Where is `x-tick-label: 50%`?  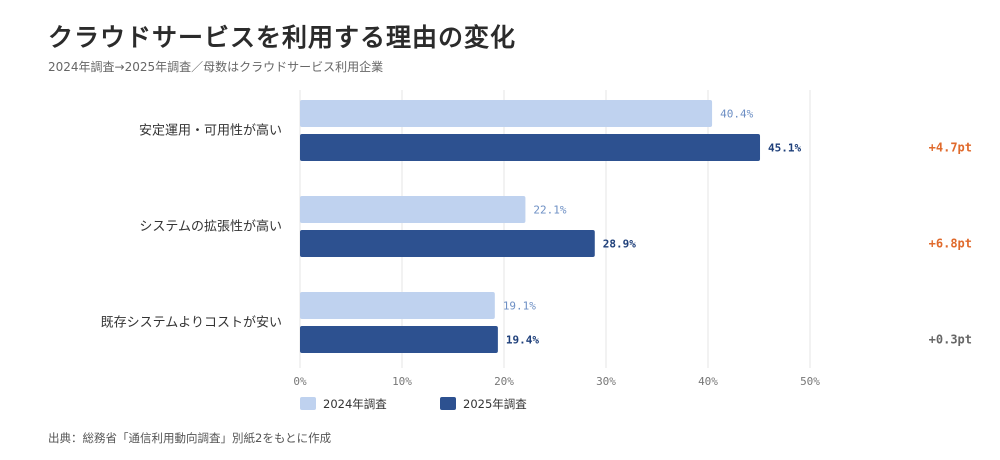 x-tick-label: 50% is located at coordinates (810, 381).